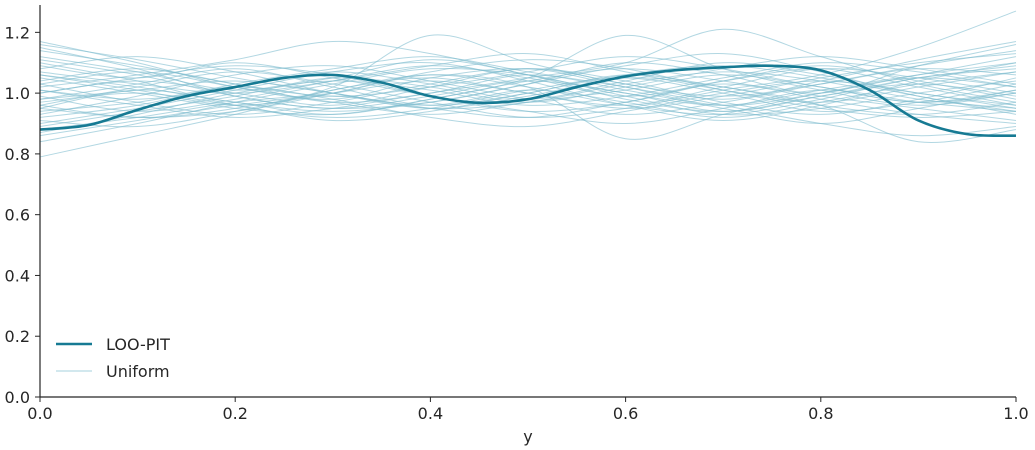 The width and height of the screenshot is (1035, 450). What do you see at coordinates (625, 413) in the screenshot?
I see `x-tick-label: 0.6` at bounding box center [625, 413].